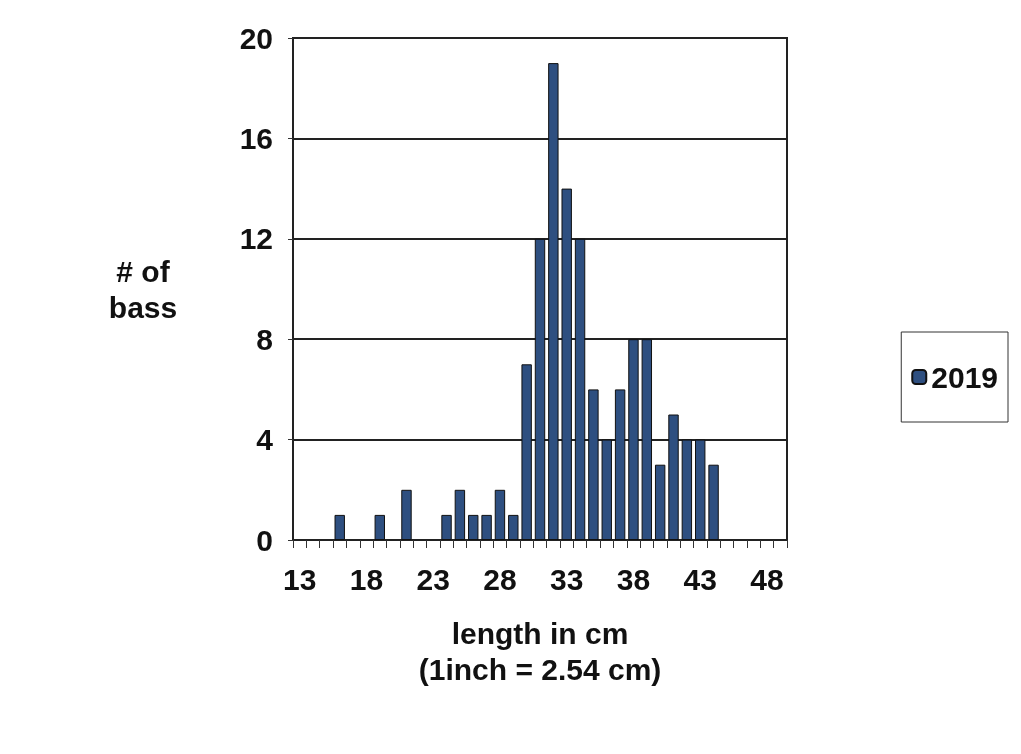  Describe the element at coordinates (633, 579) in the screenshot. I see `x-tick-label: 38` at that location.